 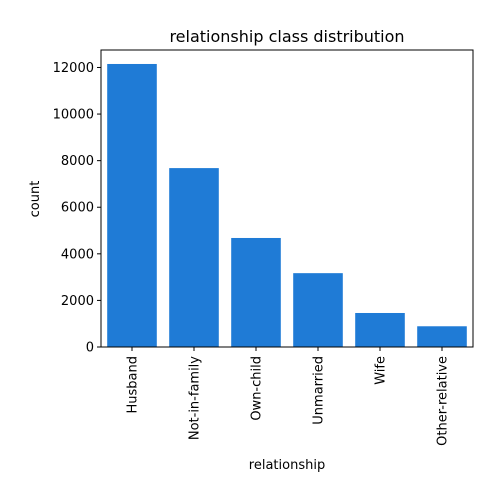 What do you see at coordinates (133, 385) in the screenshot?
I see `x-tick-label: Husband` at bounding box center [133, 385].